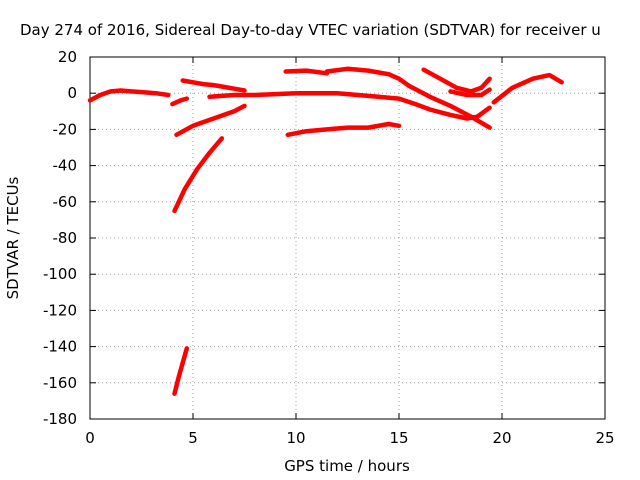 The image size is (640, 480). Describe the element at coordinates (67, 57) in the screenshot. I see `y-tick-label: 20` at that location.